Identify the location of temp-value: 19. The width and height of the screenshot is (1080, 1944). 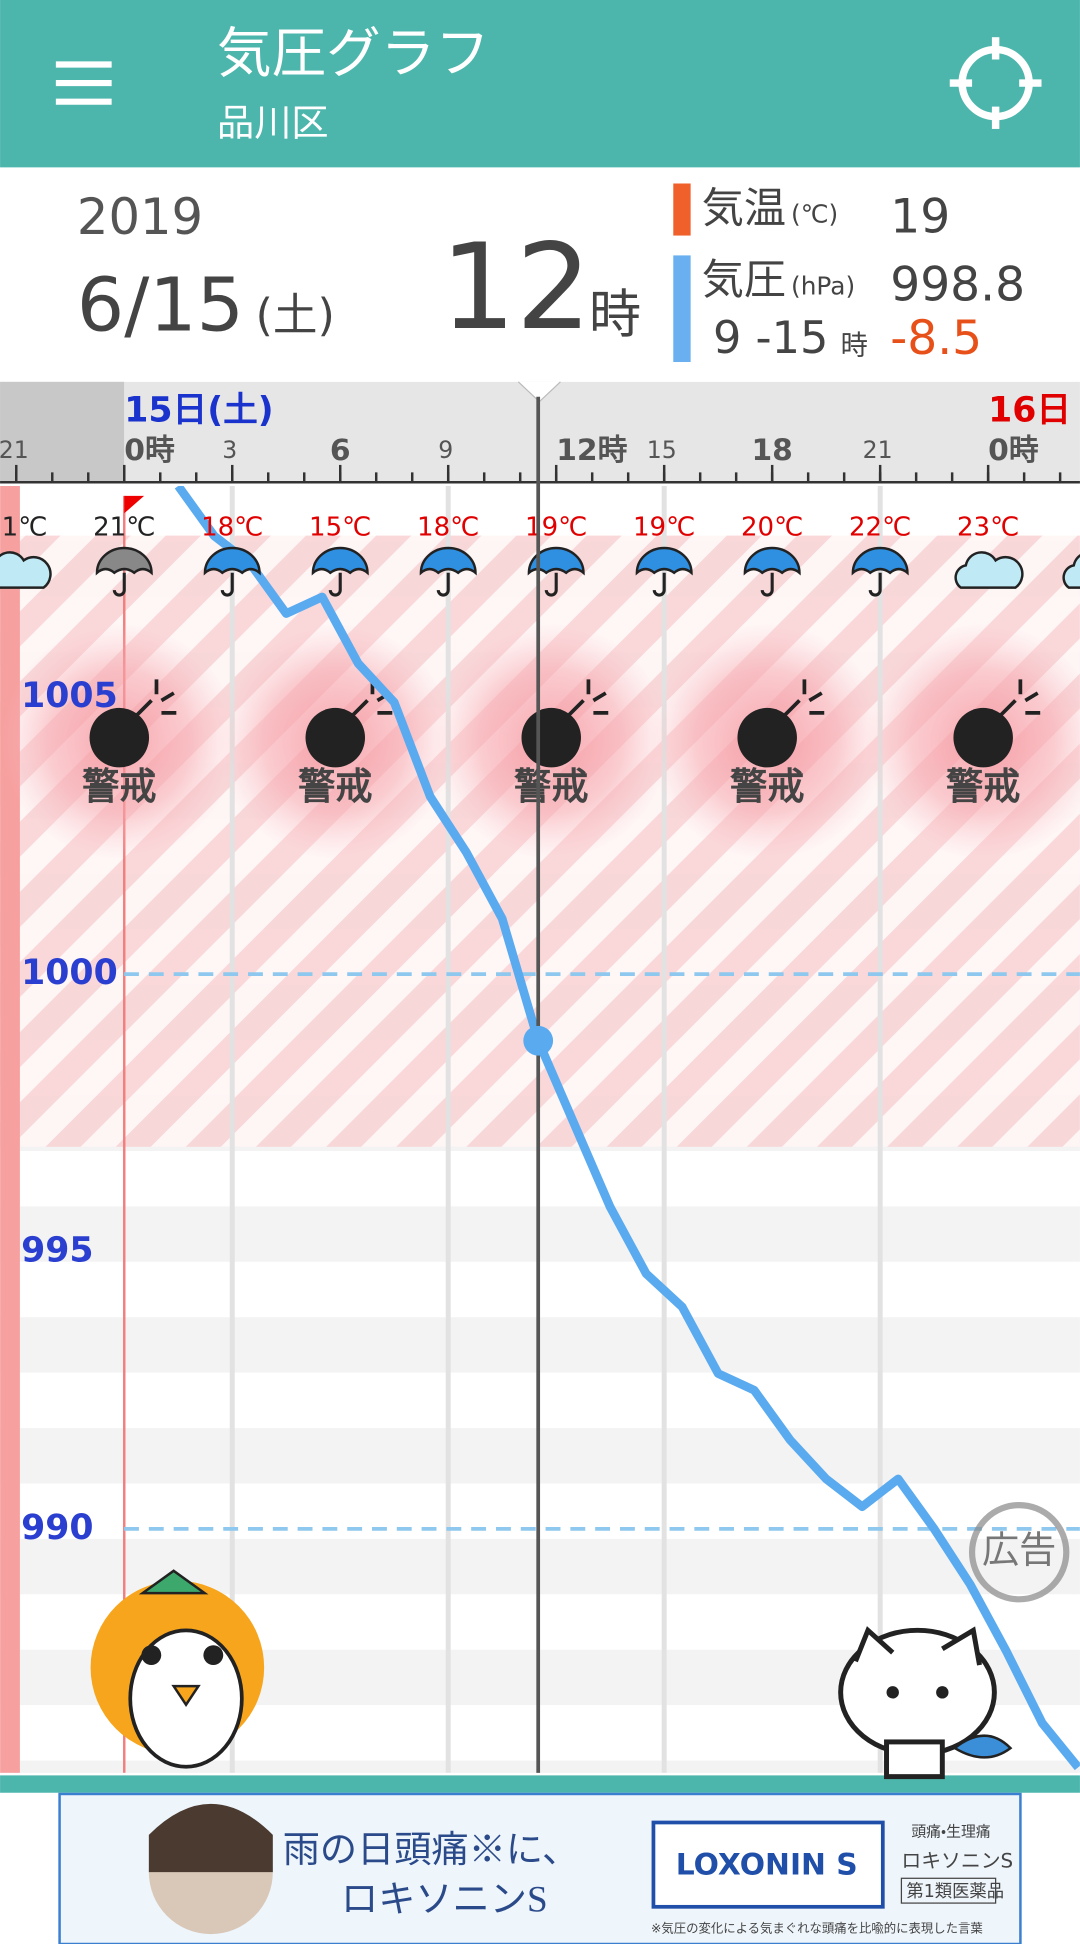
(920, 216).